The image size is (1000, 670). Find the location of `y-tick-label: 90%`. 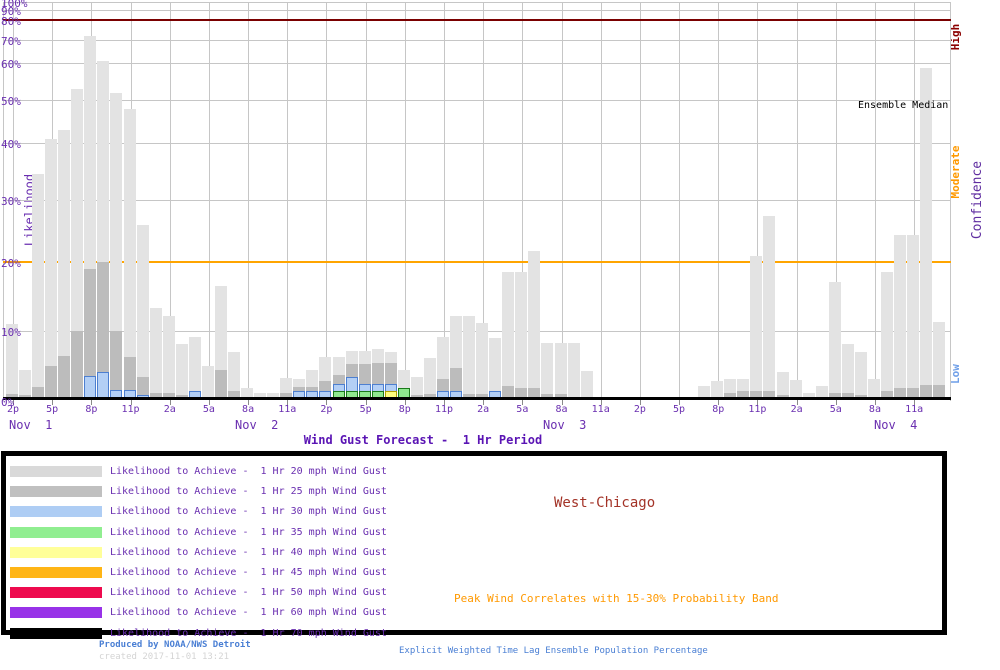

y-tick-label: 90% is located at coordinates (11, 11).